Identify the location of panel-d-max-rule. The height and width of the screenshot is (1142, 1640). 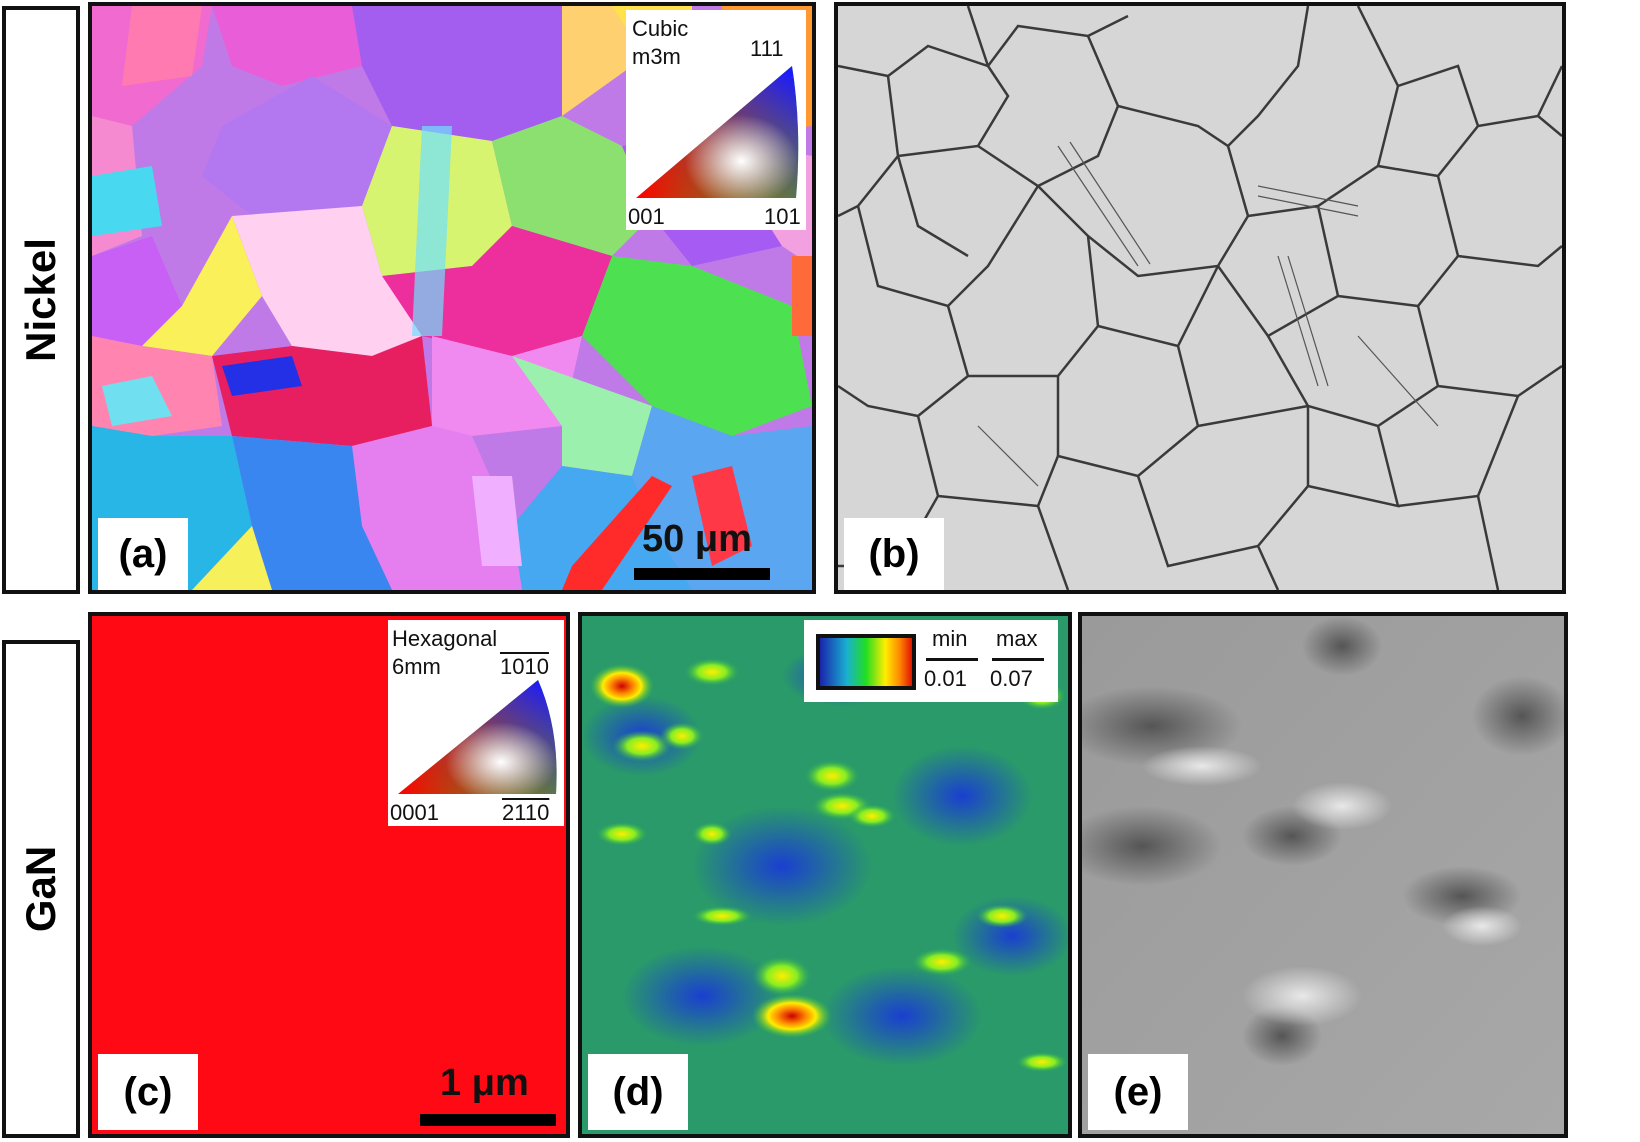
(1018, 659).